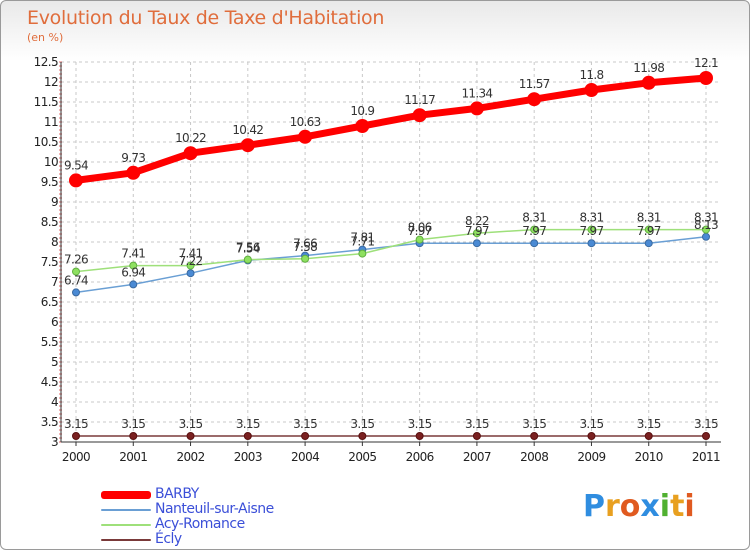  What do you see at coordinates (49, 342) in the screenshot?
I see `y-tick-label: 5.5` at bounding box center [49, 342].